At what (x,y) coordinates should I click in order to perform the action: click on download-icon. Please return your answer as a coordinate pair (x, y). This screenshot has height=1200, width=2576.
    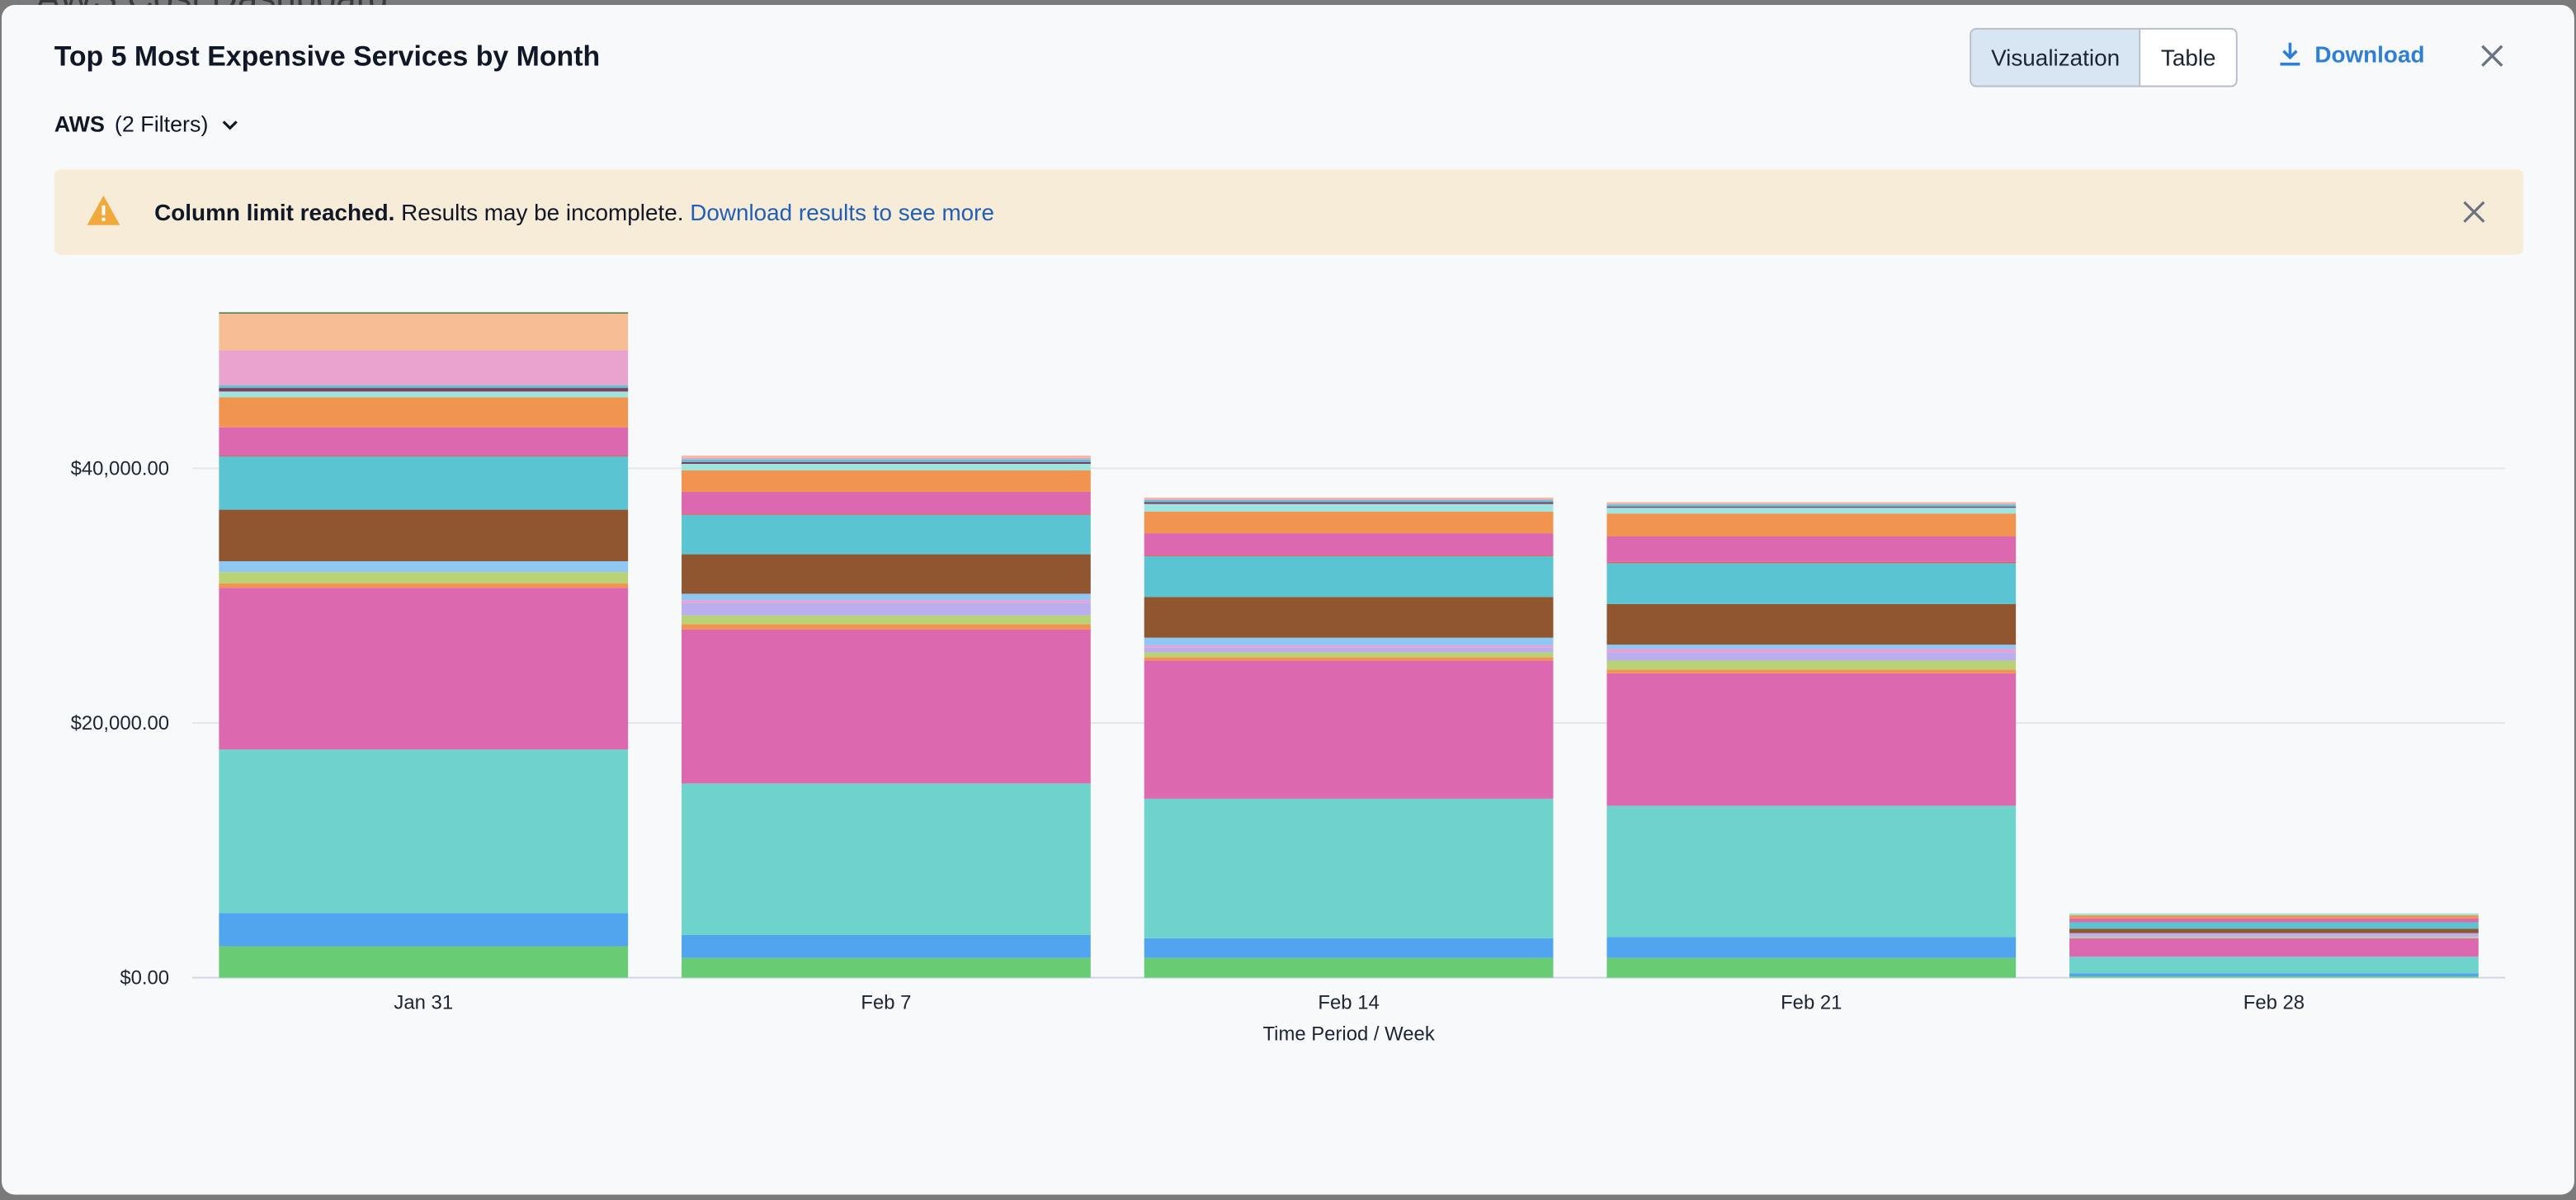
    Looking at the image, I should click on (2290, 54).